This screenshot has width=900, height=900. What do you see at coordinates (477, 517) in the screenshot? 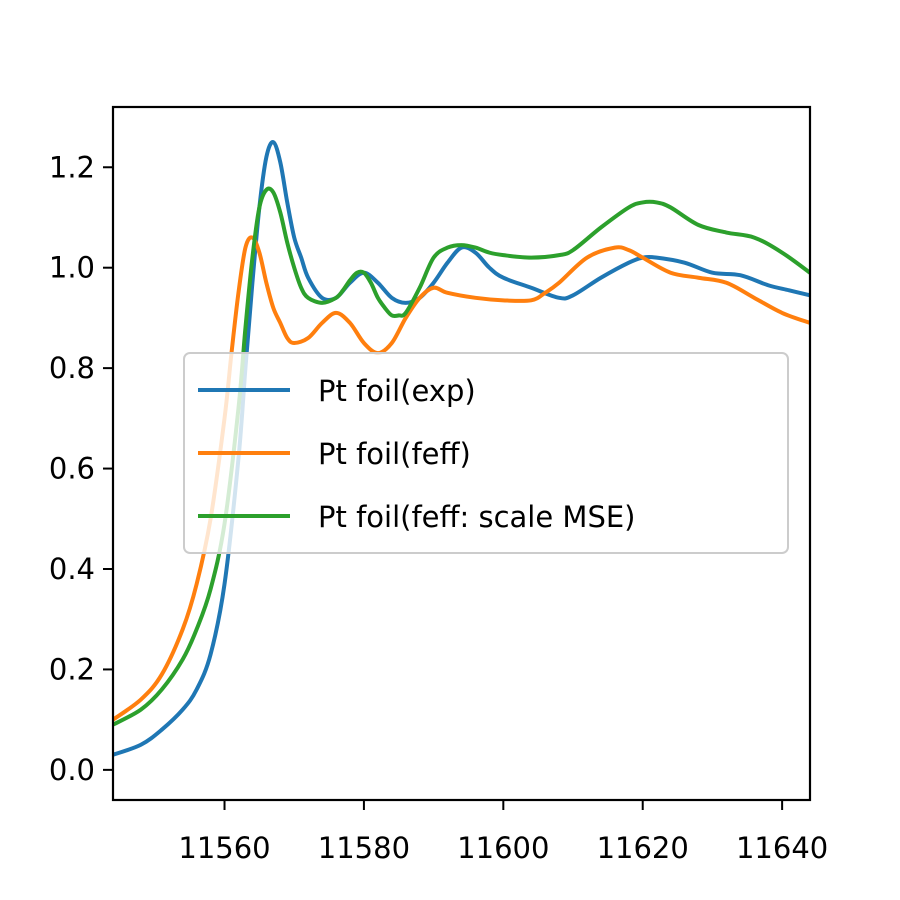
I see `legend-label-feff-scale-mse: Pt foil(feff: scale MSE)` at bounding box center [477, 517].